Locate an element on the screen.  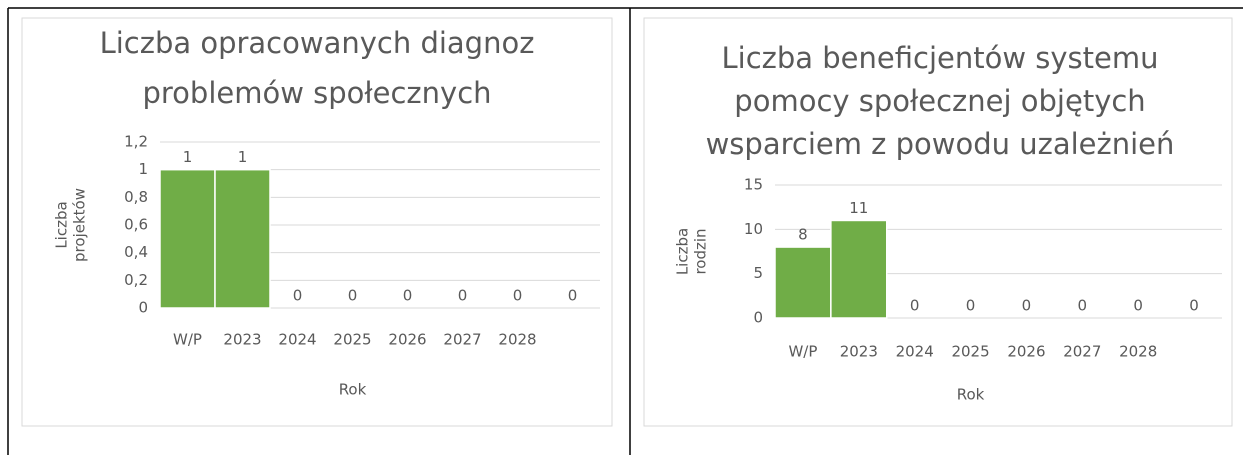
chart-title: pomocy społecznej objętych is located at coordinates (939, 101).